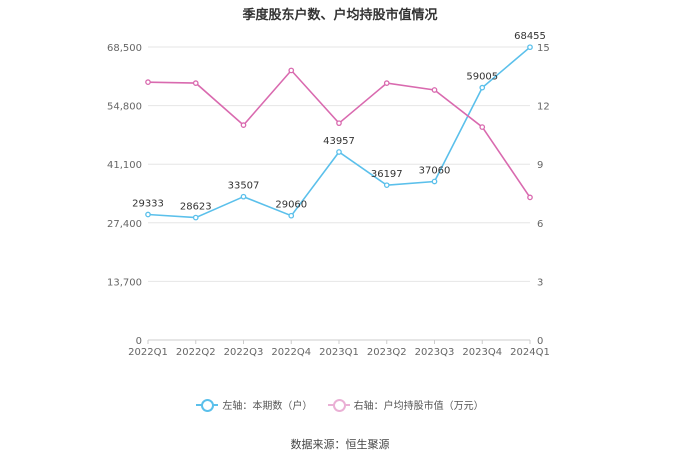 The width and height of the screenshot is (680, 460). Describe the element at coordinates (435, 352) in the screenshot. I see `x-axis-tick-label: 2023Q3` at that location.